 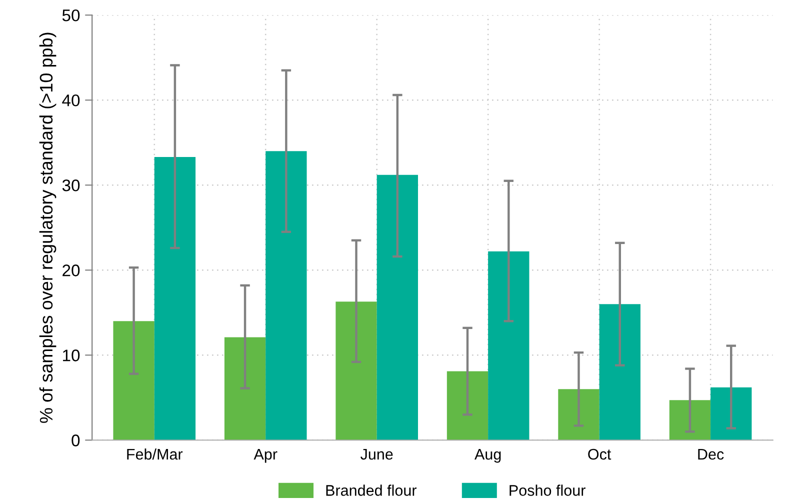 What do you see at coordinates (371, 490) in the screenshot?
I see `legend-label: Branded flour` at bounding box center [371, 490].